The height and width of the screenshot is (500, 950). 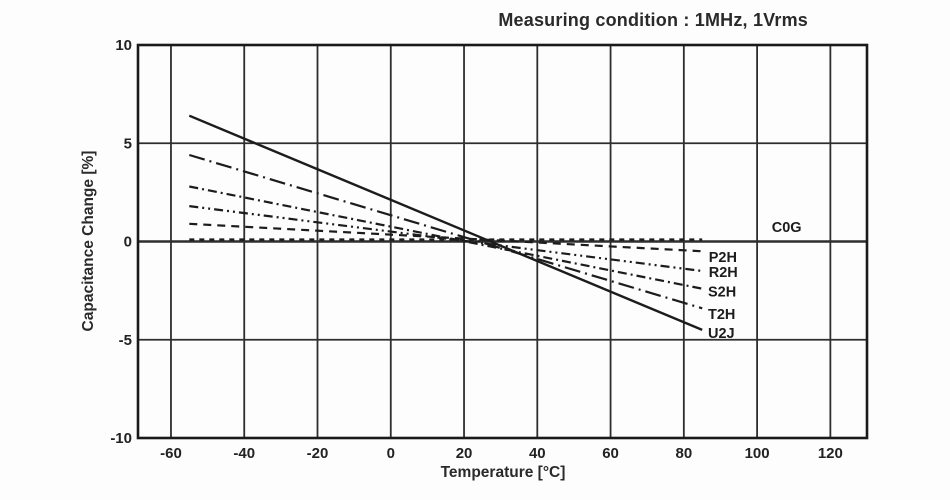 What do you see at coordinates (503, 472) in the screenshot?
I see `x-axis-label: Temperature [°C]` at bounding box center [503, 472].